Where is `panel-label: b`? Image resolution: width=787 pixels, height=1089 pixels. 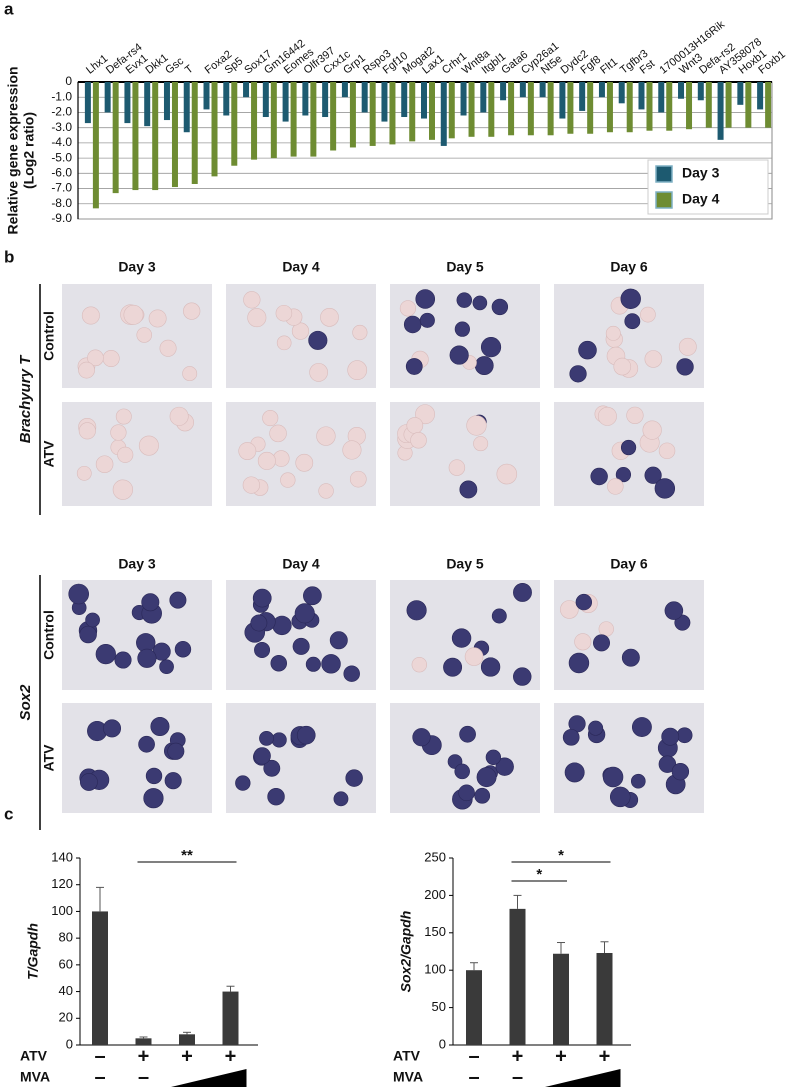 panel-label: b is located at coordinates (9, 256).